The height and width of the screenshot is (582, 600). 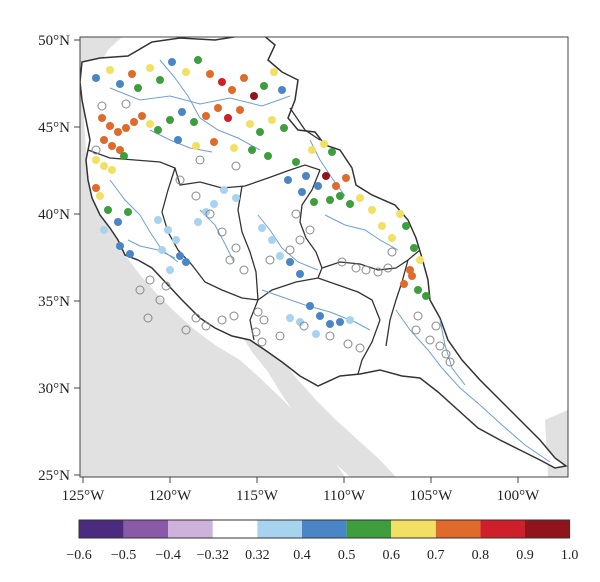 What do you see at coordinates (78, 555) in the screenshot?
I see `cb-label-0: −0.6` at bounding box center [78, 555].